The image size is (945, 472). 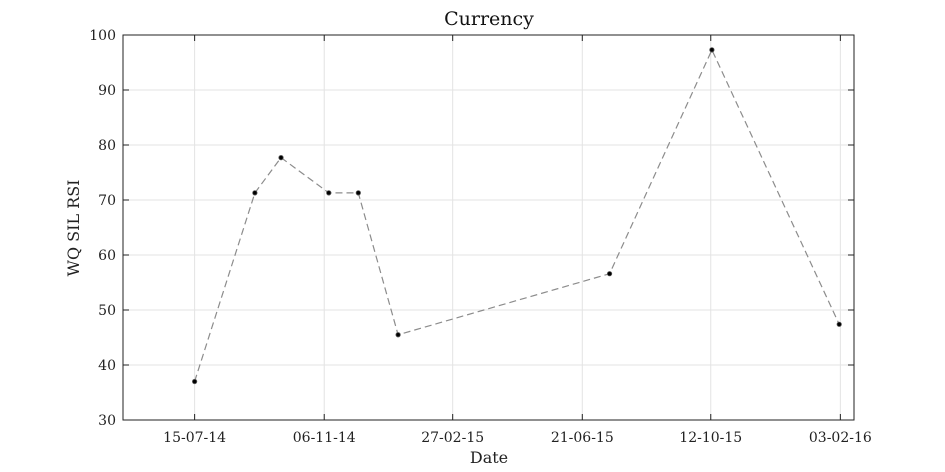 I want to click on y-tick-label: 80, so click(x=107, y=146).